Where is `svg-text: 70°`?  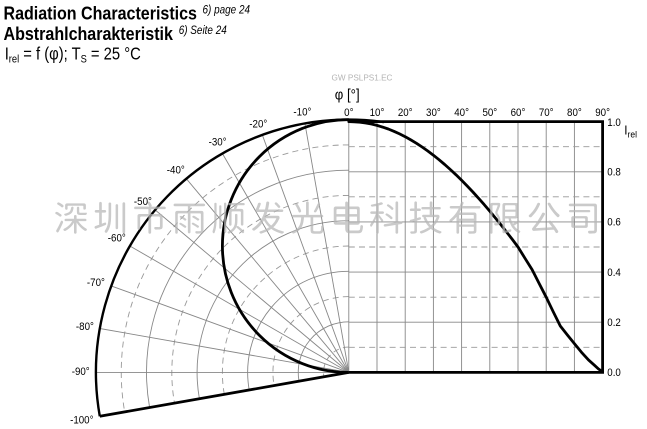 svg-text: 70° is located at coordinates (546, 112).